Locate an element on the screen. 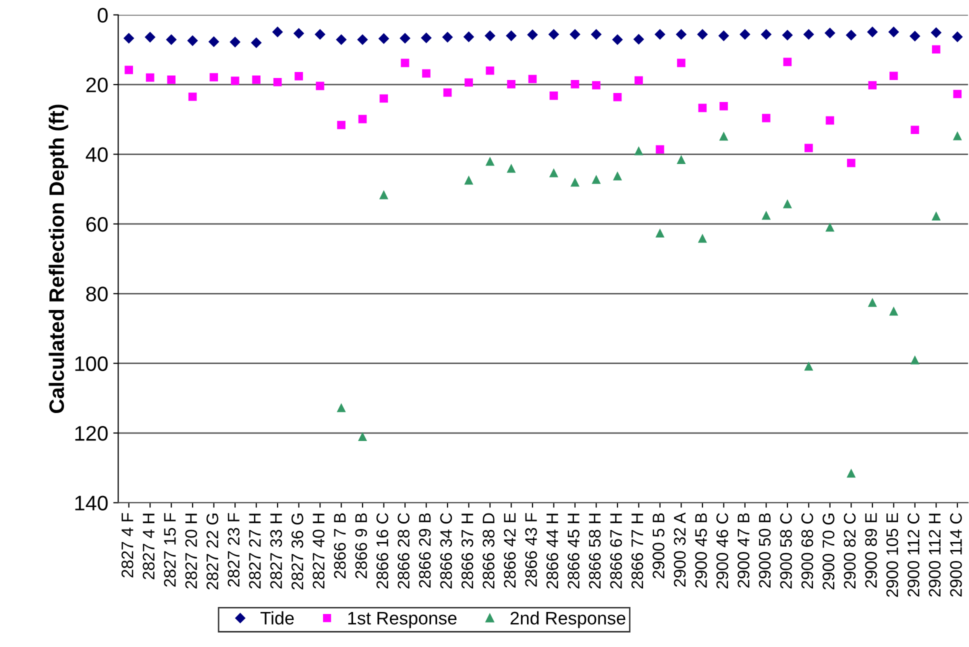 The image size is (969, 647). x-tick-label: 2866 9 B is located at coordinates (361, 545).